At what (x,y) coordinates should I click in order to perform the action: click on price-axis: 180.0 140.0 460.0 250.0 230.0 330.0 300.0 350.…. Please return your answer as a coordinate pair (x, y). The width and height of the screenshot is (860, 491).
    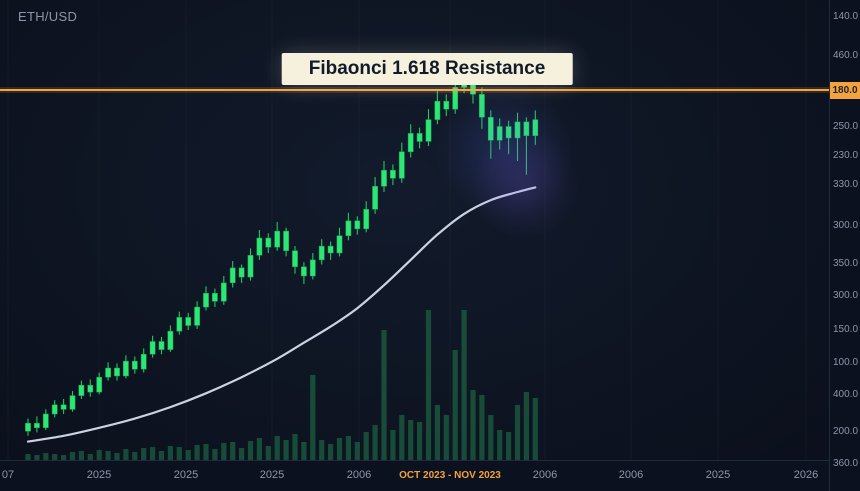
    Looking at the image, I should click on (844, 245).